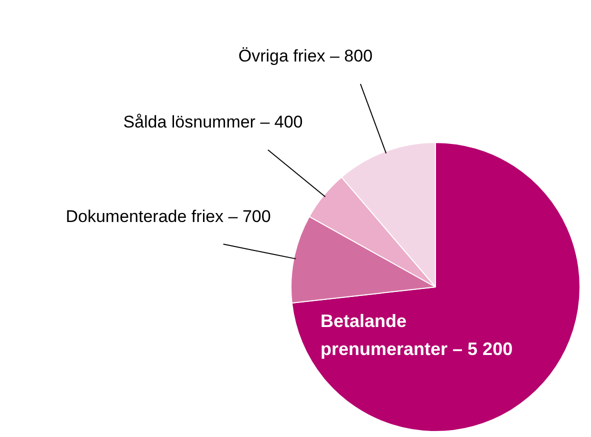 This screenshot has height=437, width=591. Describe the element at coordinates (213, 122) in the screenshot. I see `slice-label: Sålda lösnummer – 400` at that location.